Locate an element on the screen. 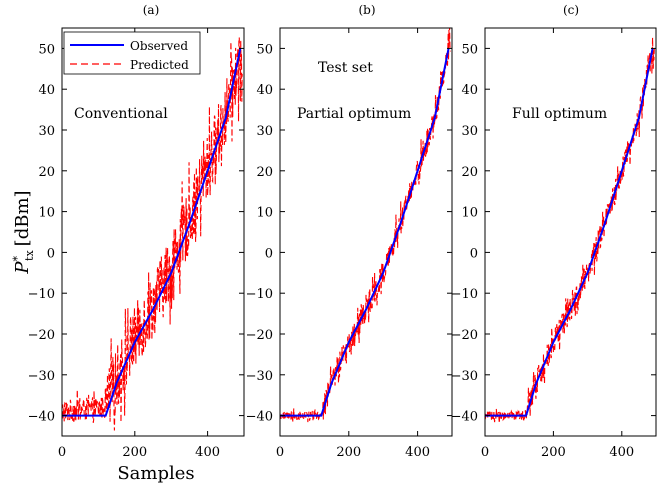 This screenshot has width=657, height=489. panel-label-b: (b) is located at coordinates (366, 10).